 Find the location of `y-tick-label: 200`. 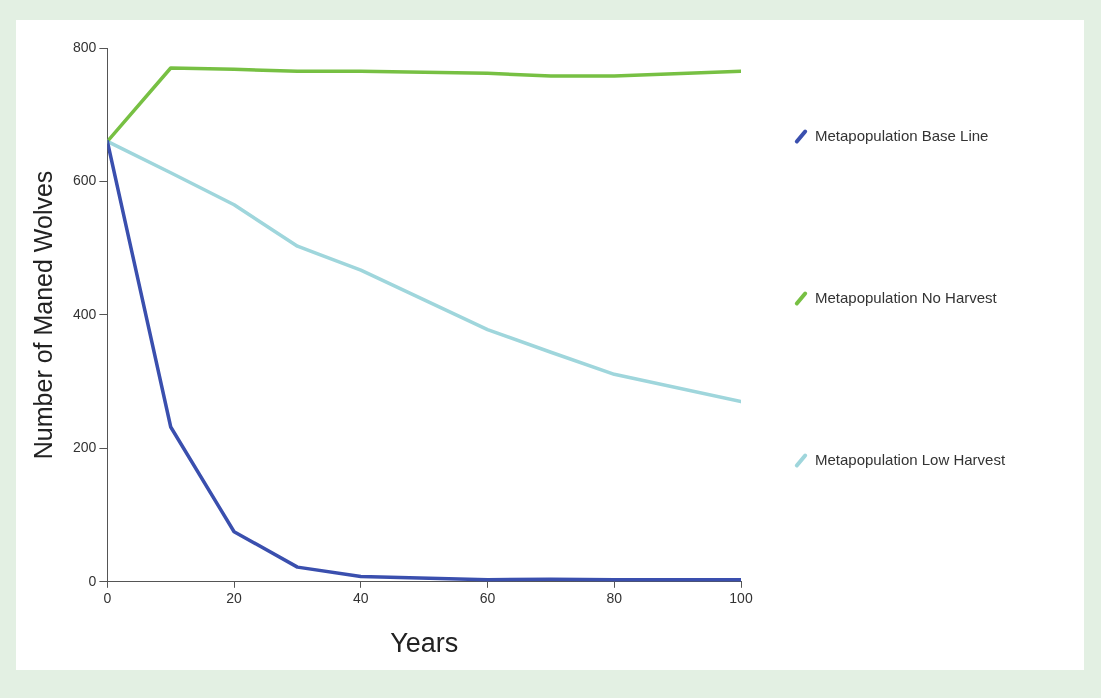

y-tick-label: 200 is located at coordinates (85, 447).